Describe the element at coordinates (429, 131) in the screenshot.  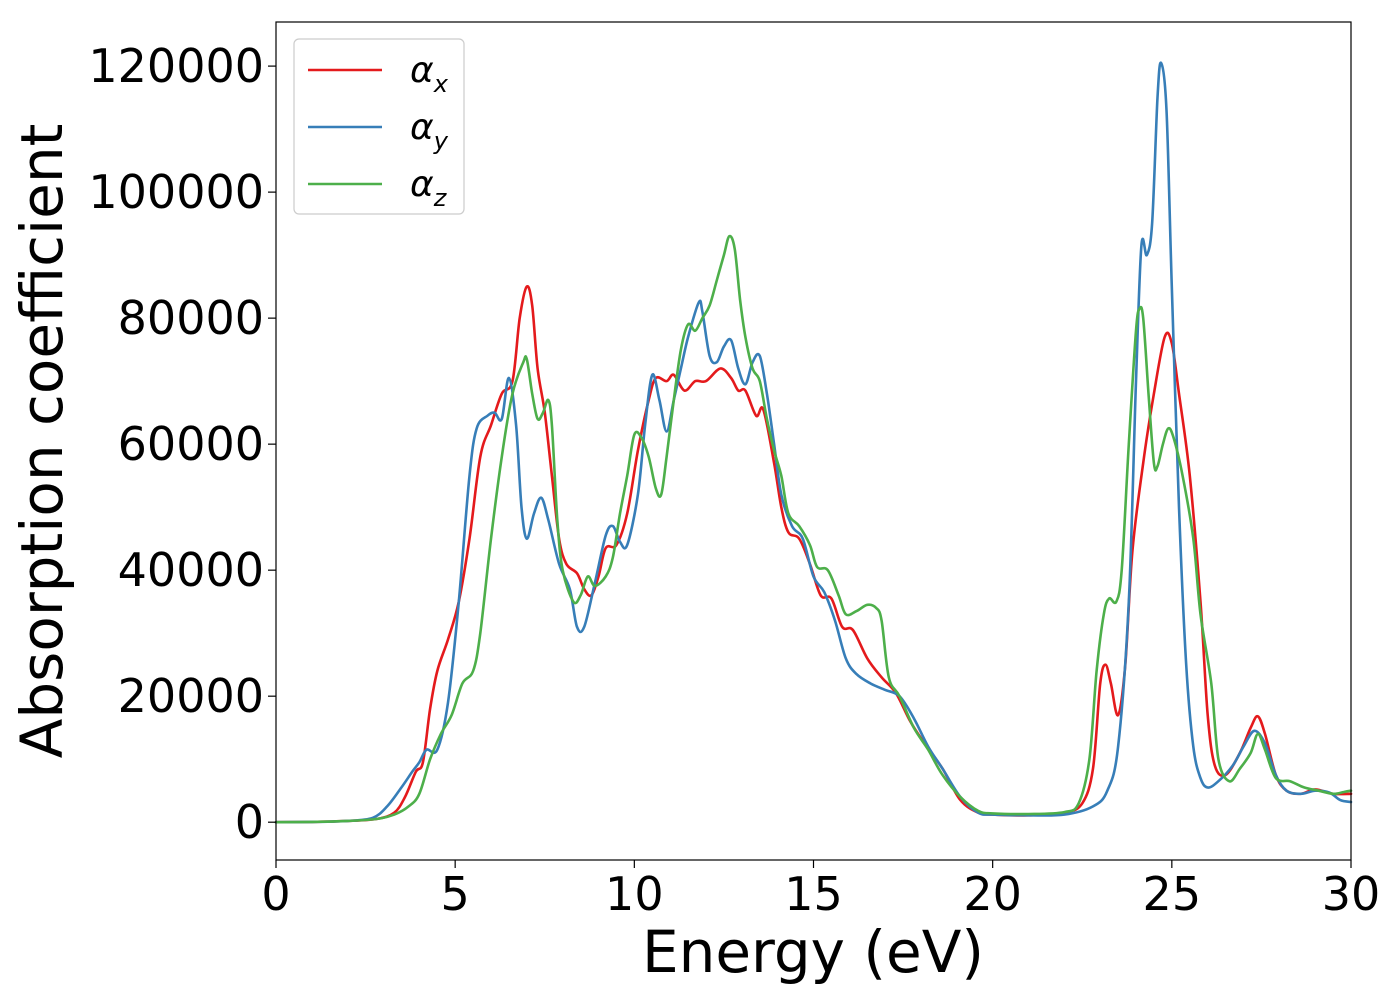
I see `legend-label-y: αy` at that location.